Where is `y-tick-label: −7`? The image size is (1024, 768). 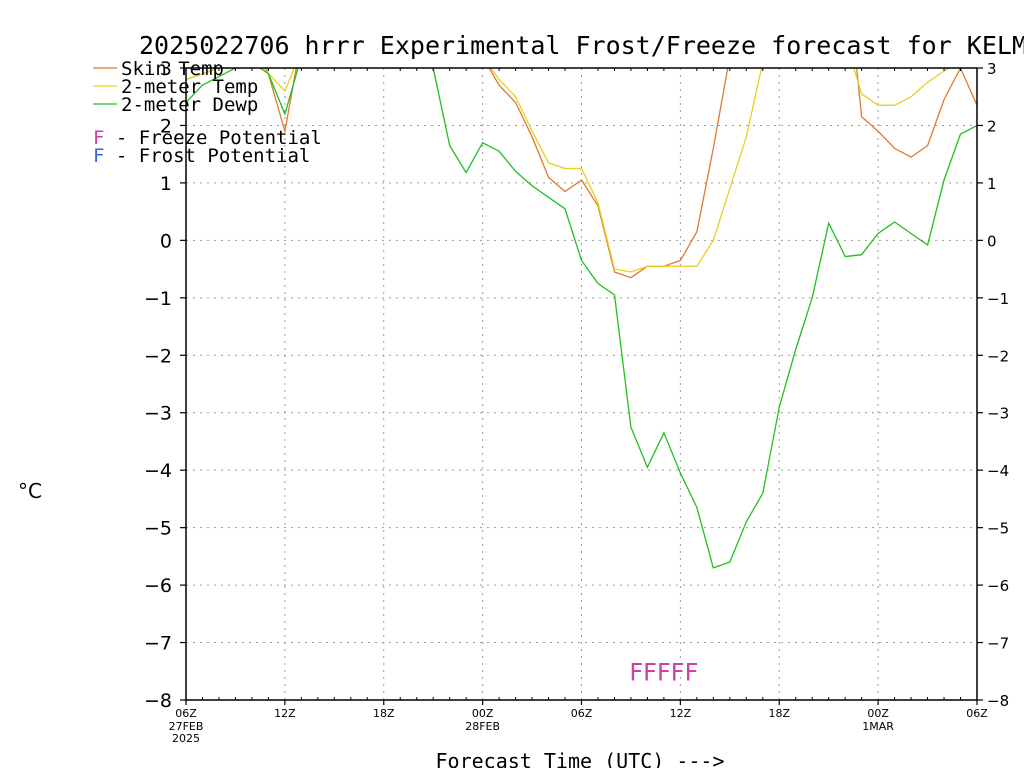 y-tick-label: −7 is located at coordinates (158, 644).